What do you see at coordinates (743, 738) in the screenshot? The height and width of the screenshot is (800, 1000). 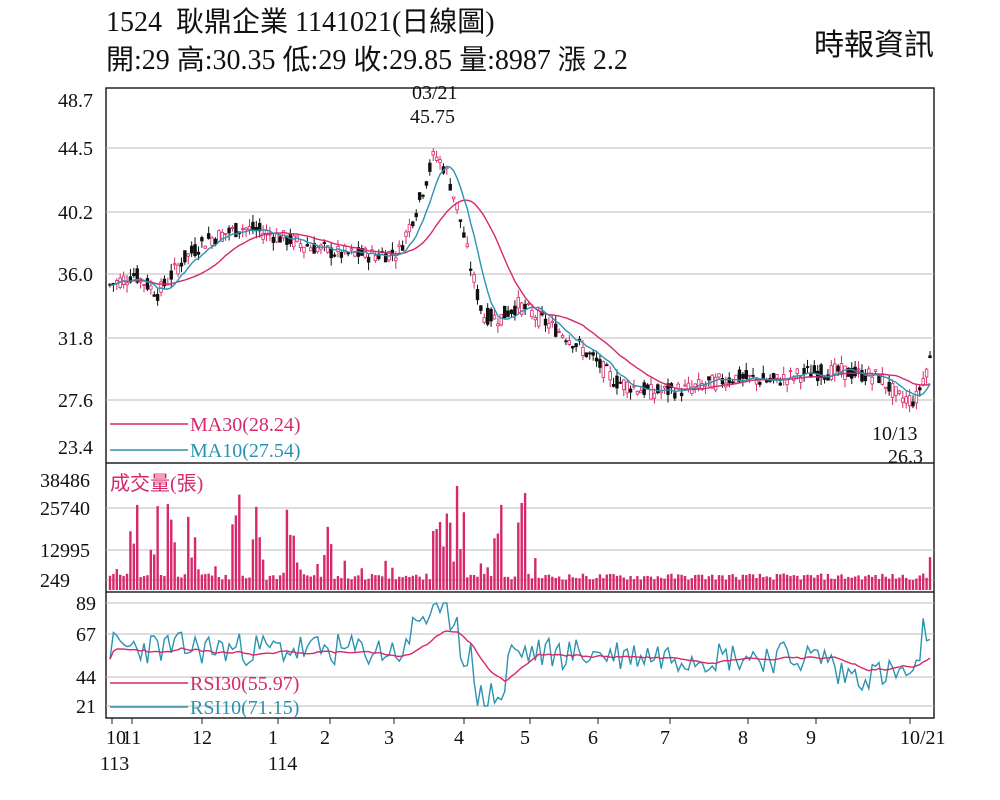 I see `x-tick-label: 8` at bounding box center [743, 738].